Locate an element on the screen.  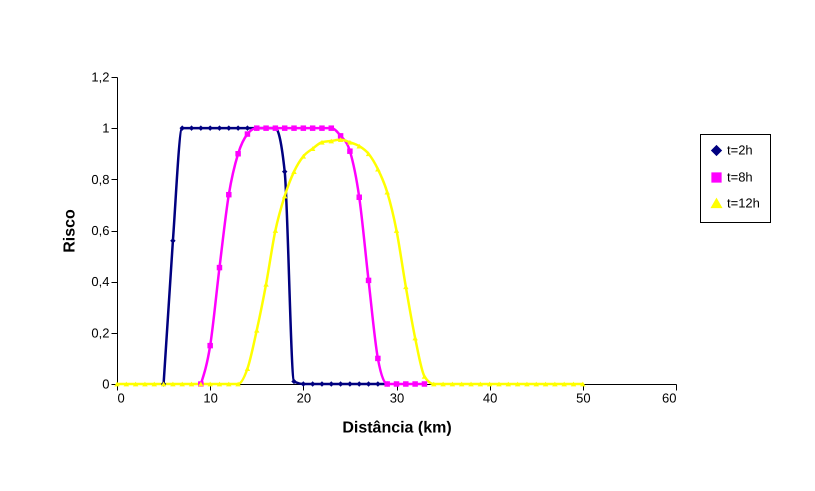
x-tick-label: 20 is located at coordinates (304, 398).